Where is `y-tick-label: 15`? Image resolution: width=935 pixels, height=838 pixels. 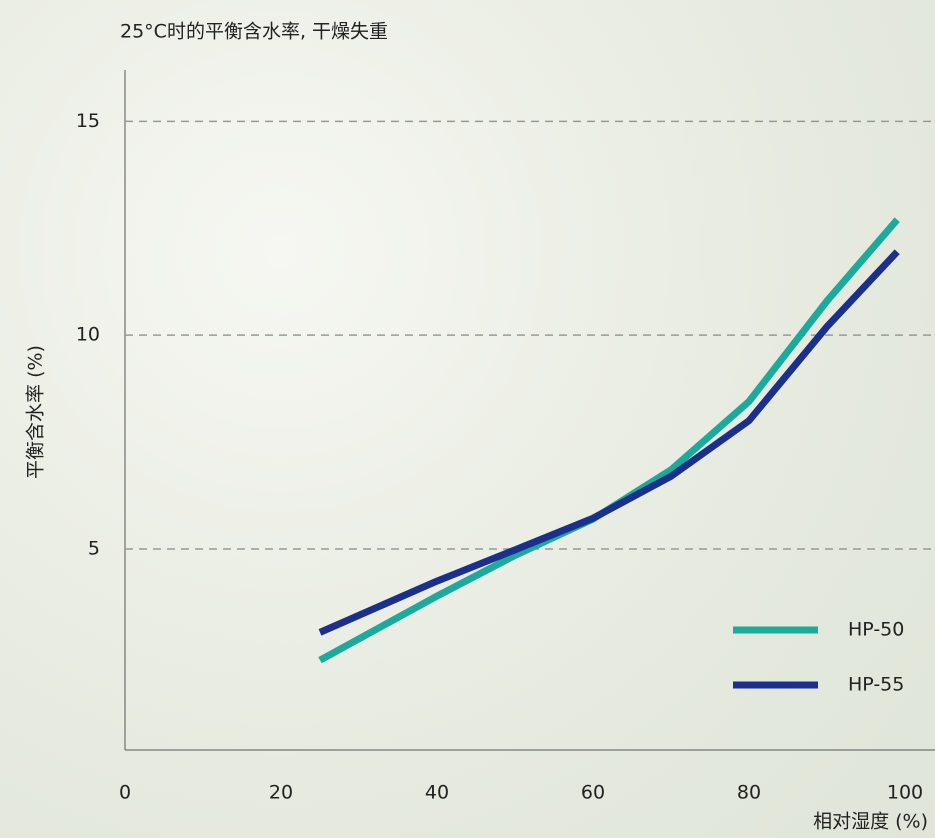
y-tick-label: 15 is located at coordinates (88, 121).